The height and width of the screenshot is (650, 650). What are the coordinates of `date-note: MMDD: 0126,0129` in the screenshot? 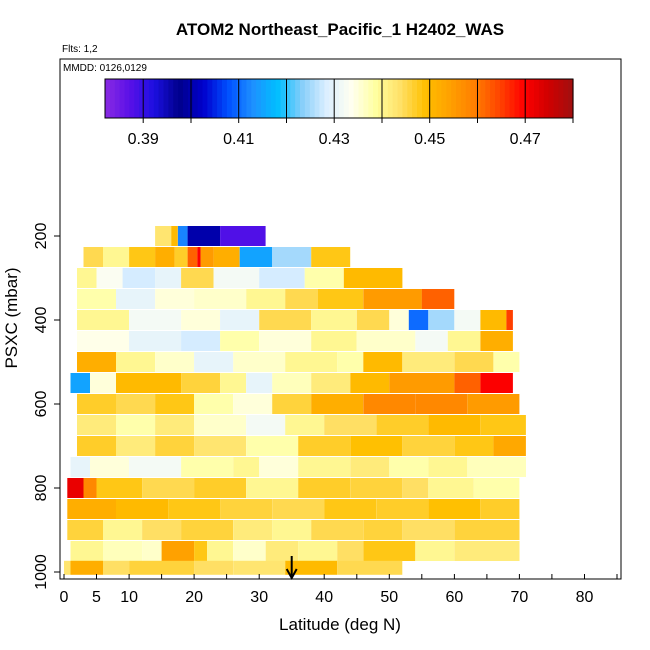 It's located at (105, 68).